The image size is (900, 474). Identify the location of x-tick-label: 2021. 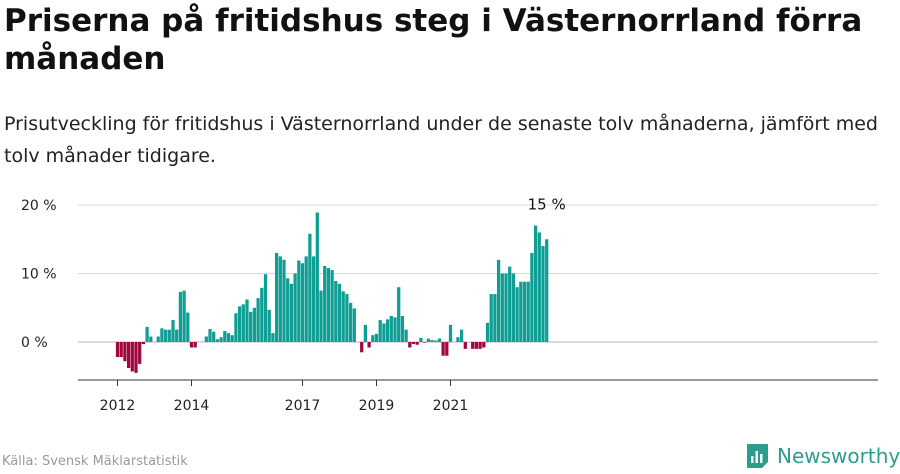
(451, 406).